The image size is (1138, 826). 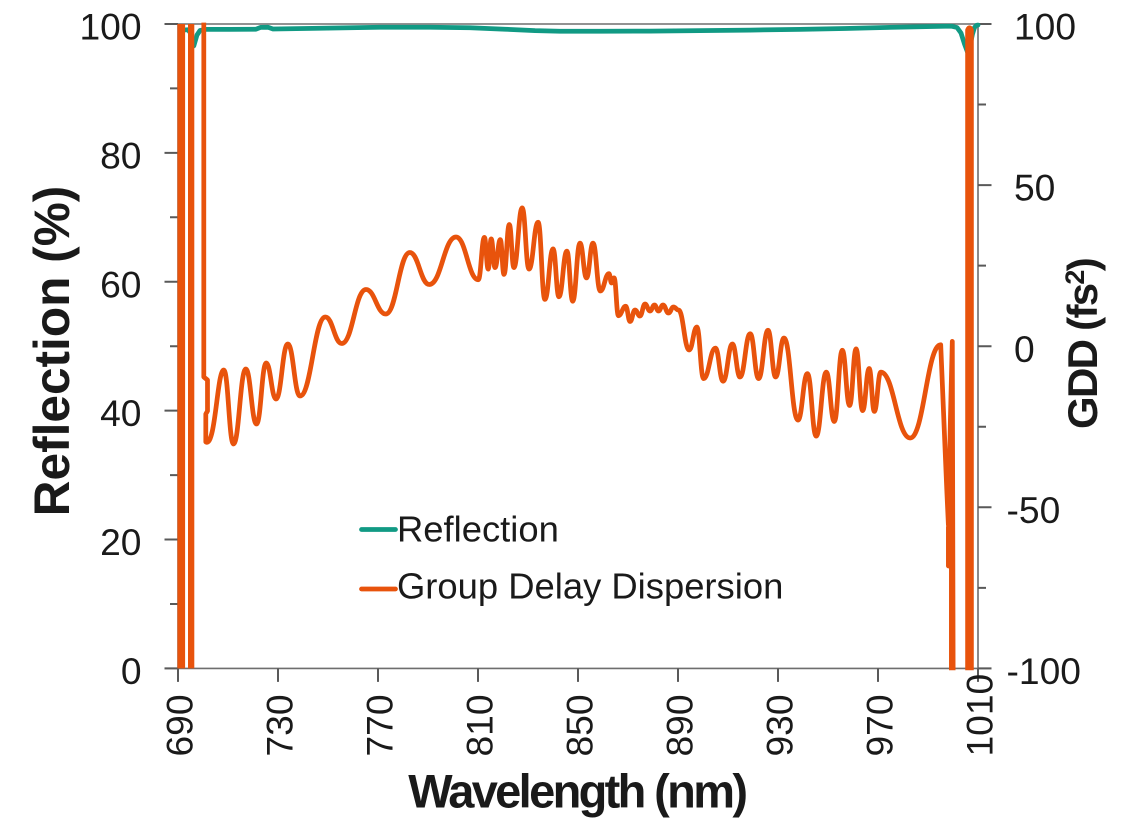 What do you see at coordinates (120, 542) in the screenshot?
I see `svg-text: 20` at bounding box center [120, 542].